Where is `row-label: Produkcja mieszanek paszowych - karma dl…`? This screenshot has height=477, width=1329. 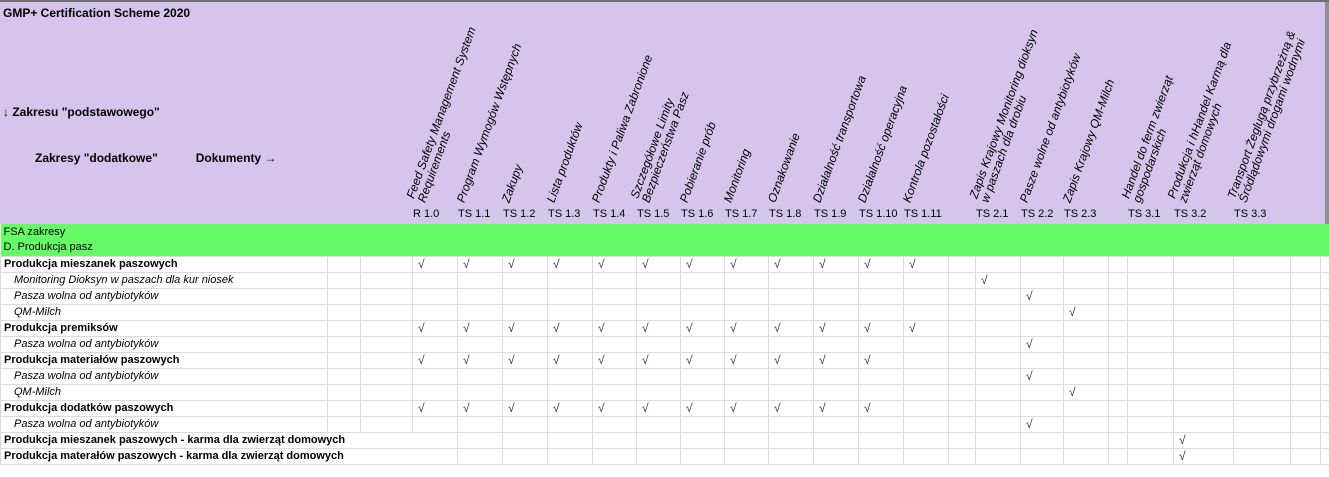 row-label: Produkcja mieszanek paszowych - karma dl… is located at coordinates (229, 440).